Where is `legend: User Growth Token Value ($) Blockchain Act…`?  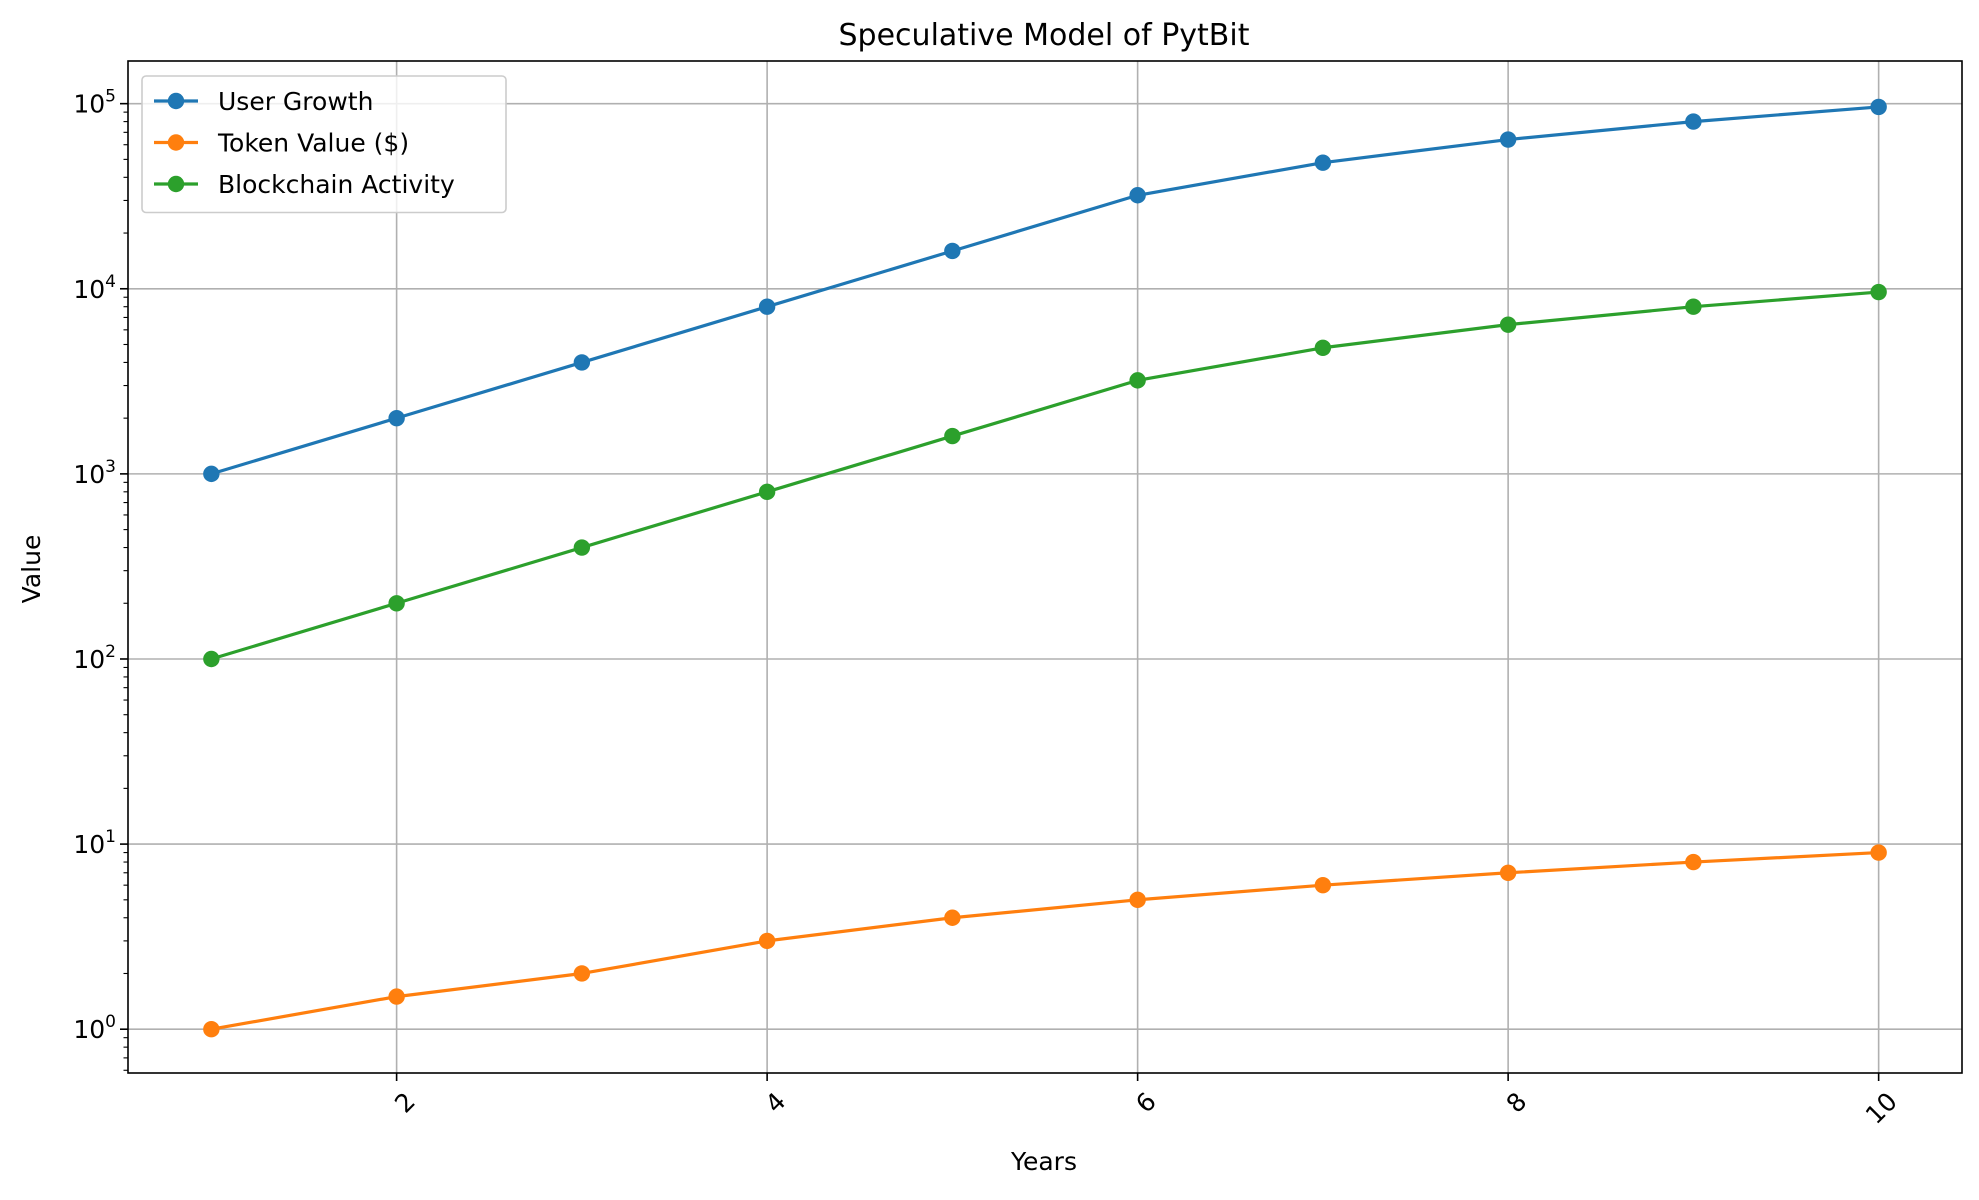 legend: User Growth Token Value ($) Blockchain Act… is located at coordinates (324, 144).